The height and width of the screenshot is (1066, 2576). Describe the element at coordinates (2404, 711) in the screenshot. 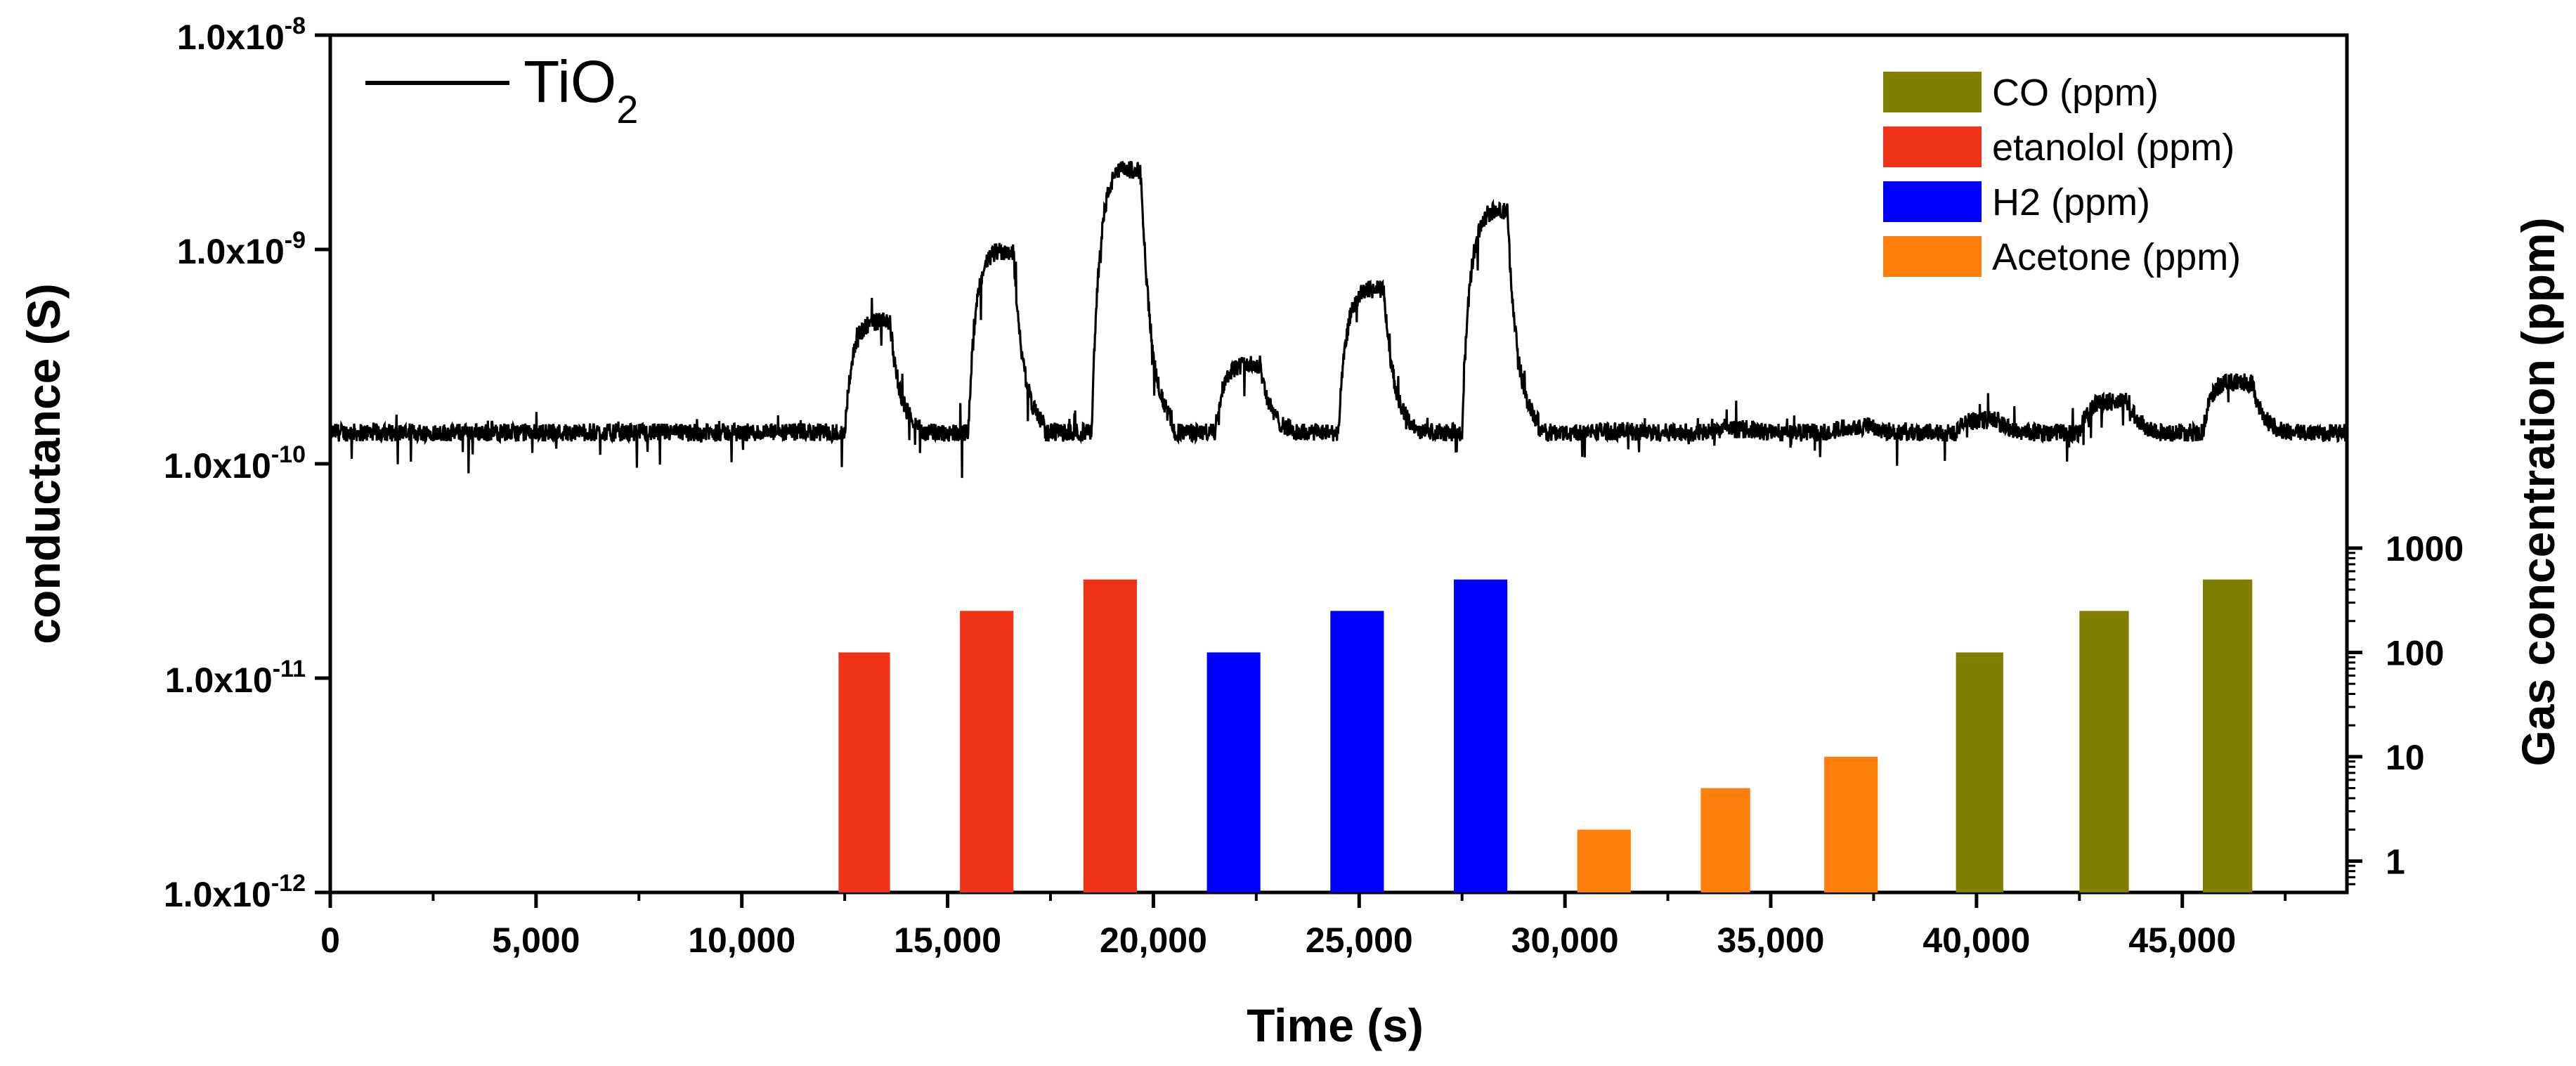

I see `y-axis-right: 1 10 100 1000` at that location.